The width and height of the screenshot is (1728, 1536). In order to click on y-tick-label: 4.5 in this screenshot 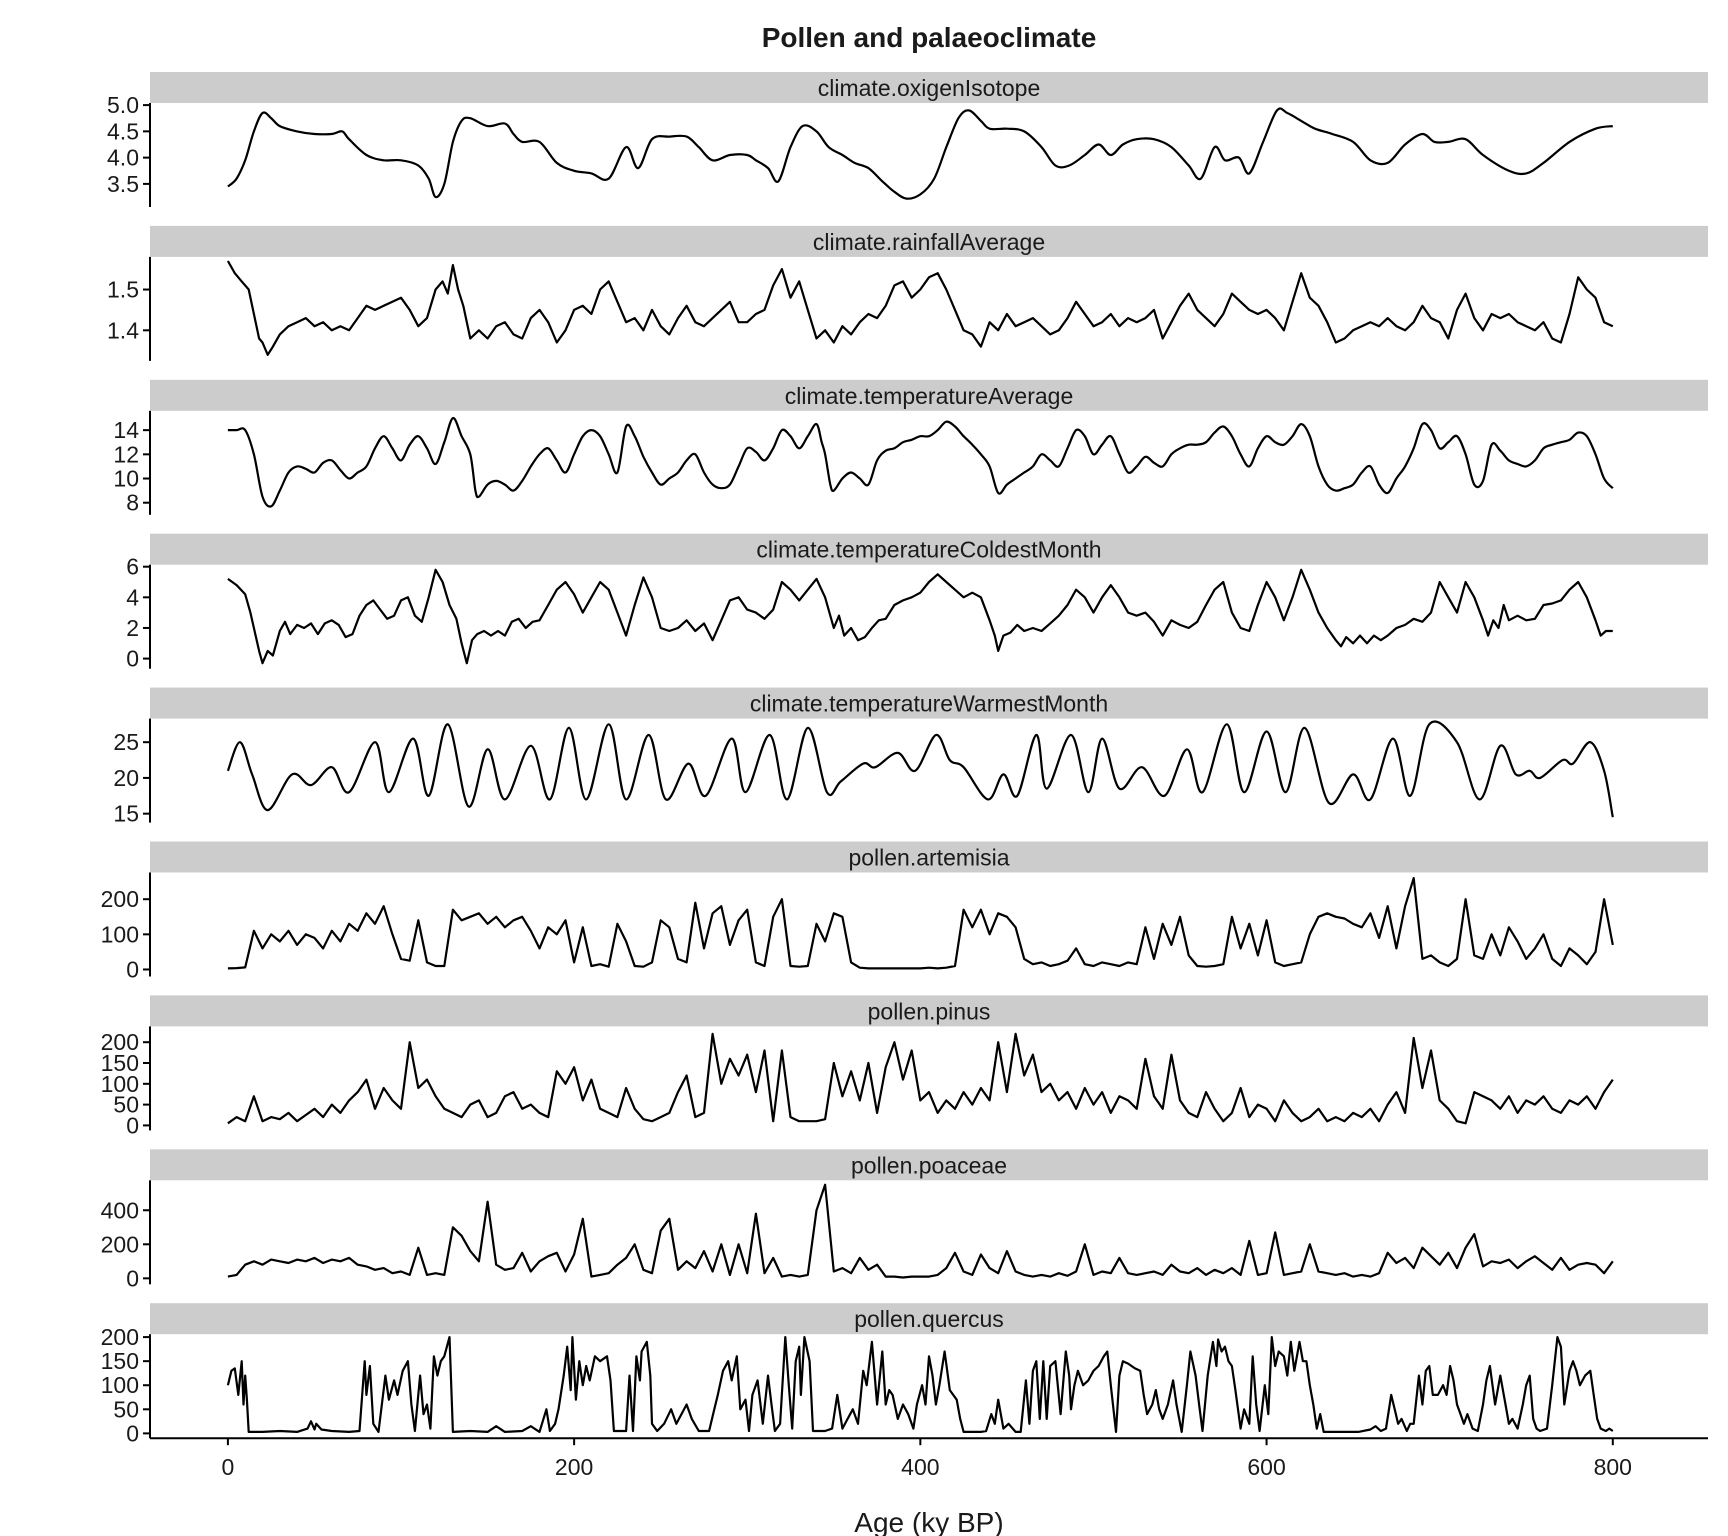, I will do `click(123, 131)`.